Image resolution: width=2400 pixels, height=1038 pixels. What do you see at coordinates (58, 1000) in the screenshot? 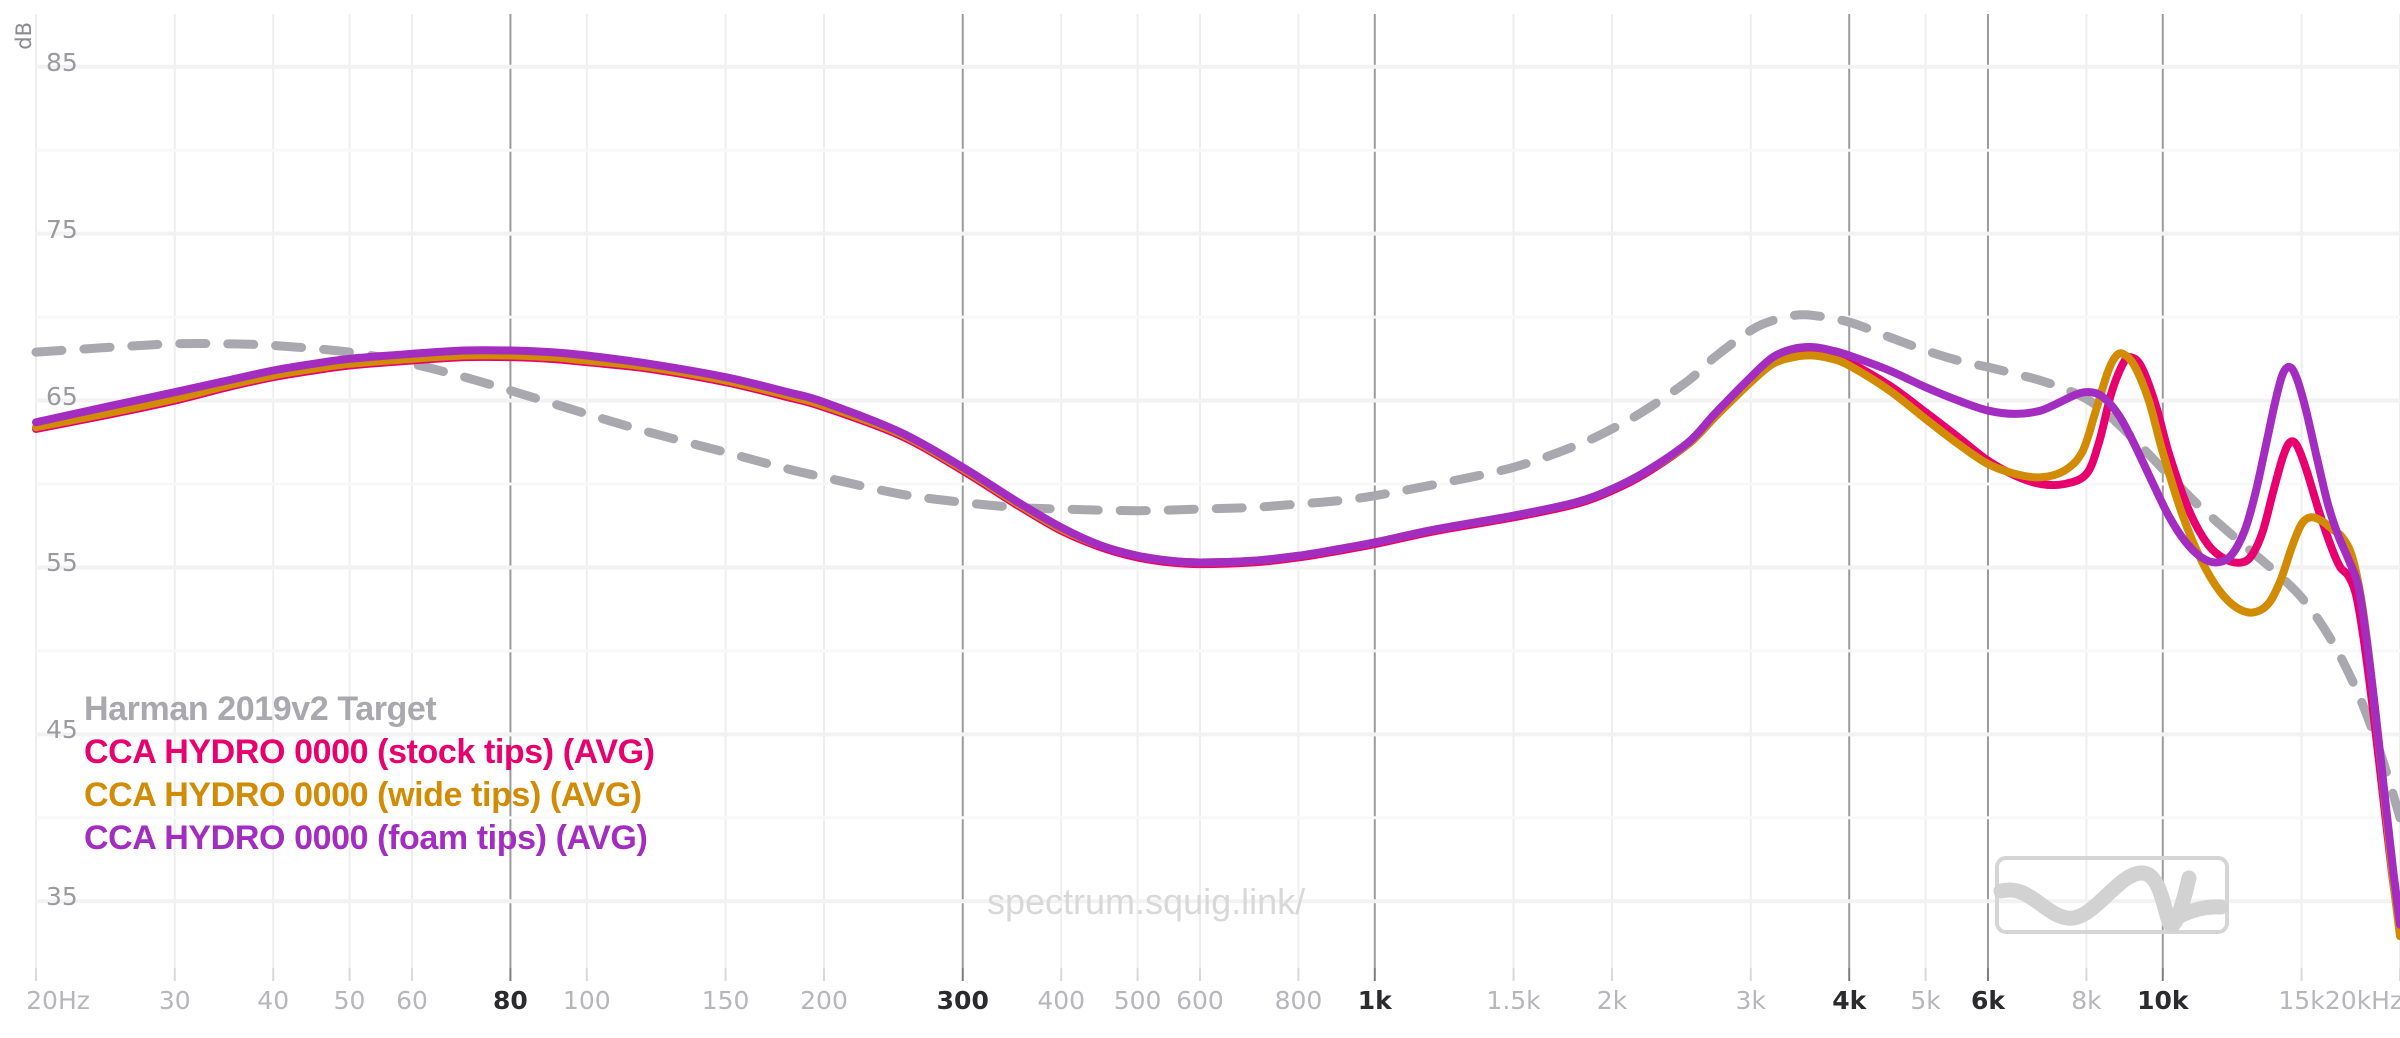
I see `x-axis-tick-label: 20Hz` at bounding box center [58, 1000].